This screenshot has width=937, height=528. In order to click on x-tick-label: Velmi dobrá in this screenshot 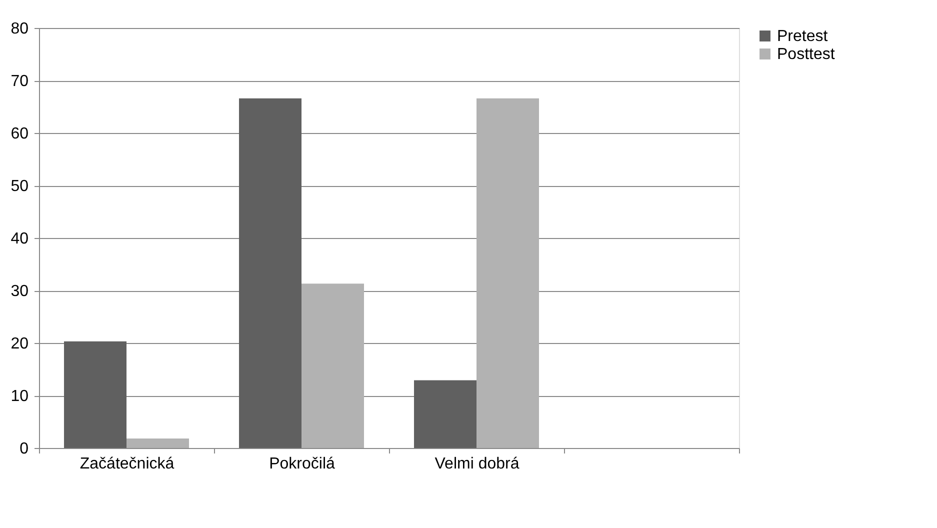, I will do `click(477, 464)`.